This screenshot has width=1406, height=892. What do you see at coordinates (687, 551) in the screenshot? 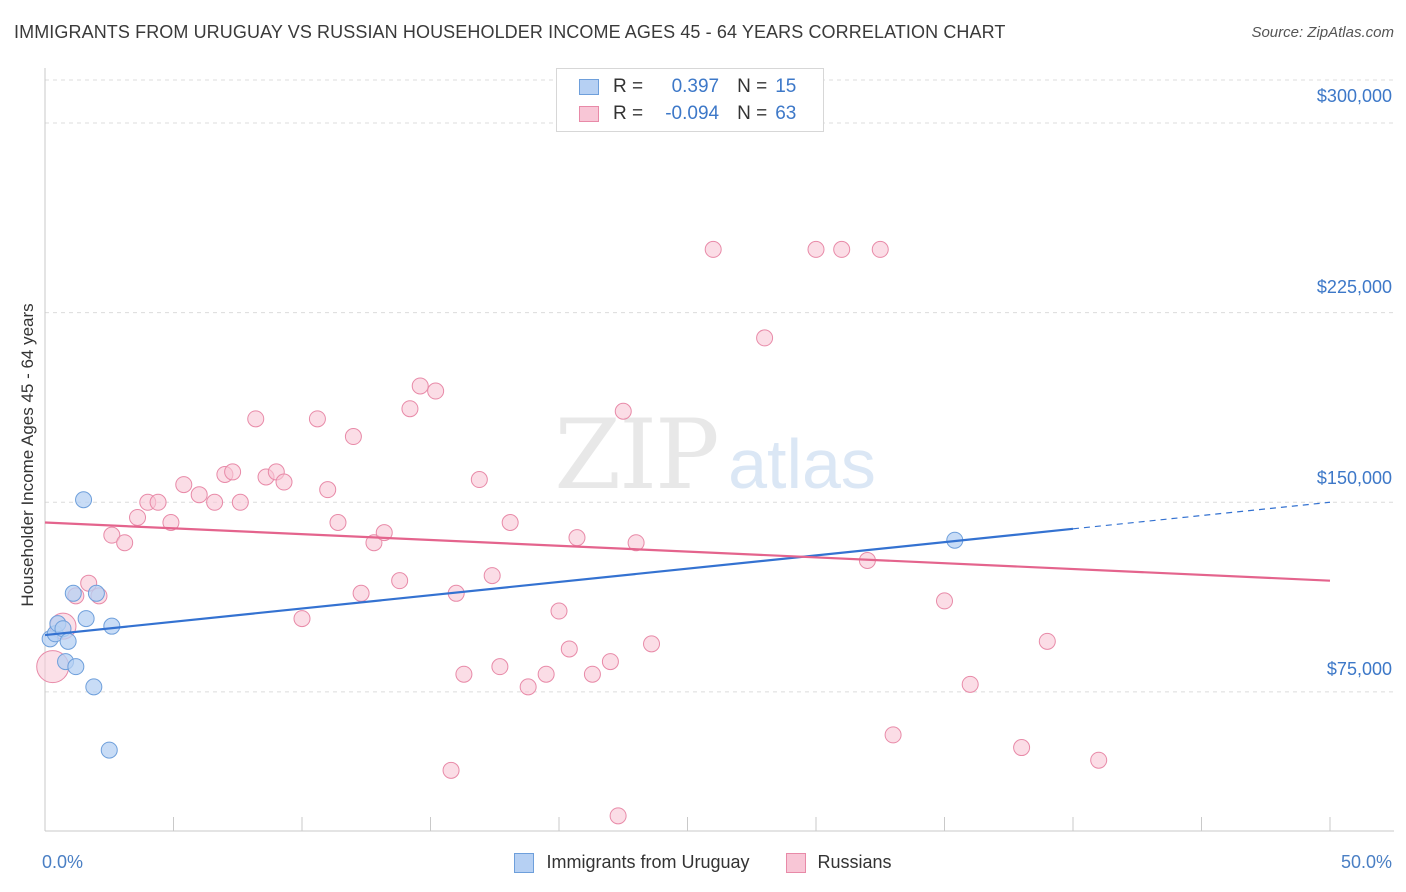
I see `russian-trend-line` at bounding box center [687, 551].